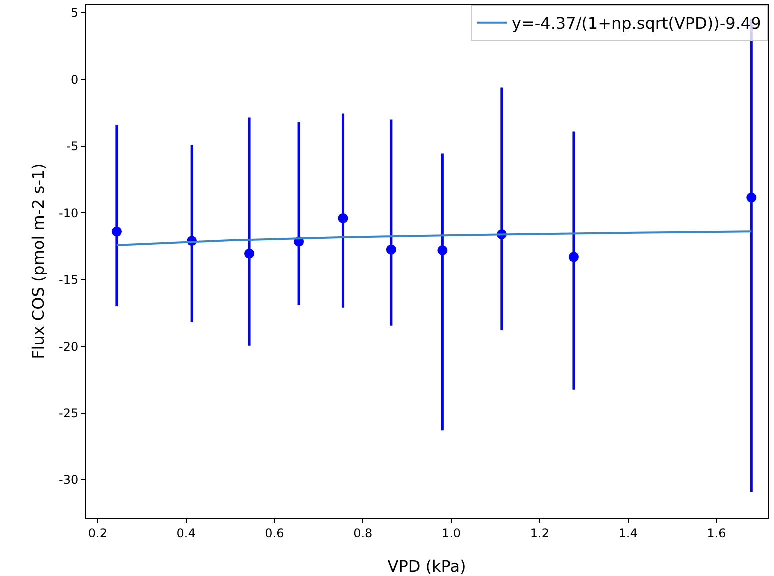  Describe the element at coordinates (540, 533) in the screenshot. I see `x-tick-label: 1.2` at that location.